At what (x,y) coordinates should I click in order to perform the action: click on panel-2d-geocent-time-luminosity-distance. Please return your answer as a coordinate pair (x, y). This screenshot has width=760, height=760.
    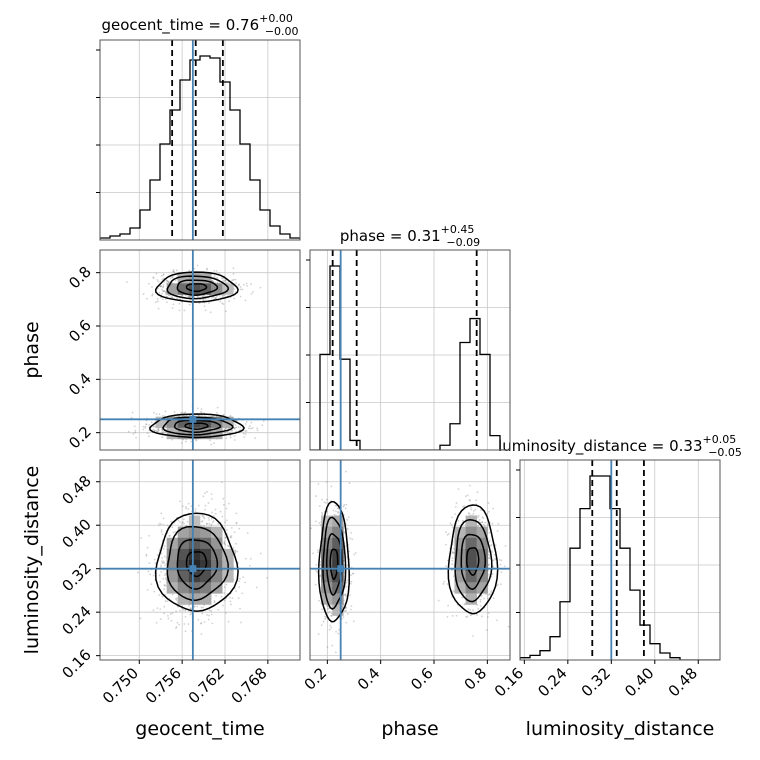
    Looking at the image, I should click on (200, 560).